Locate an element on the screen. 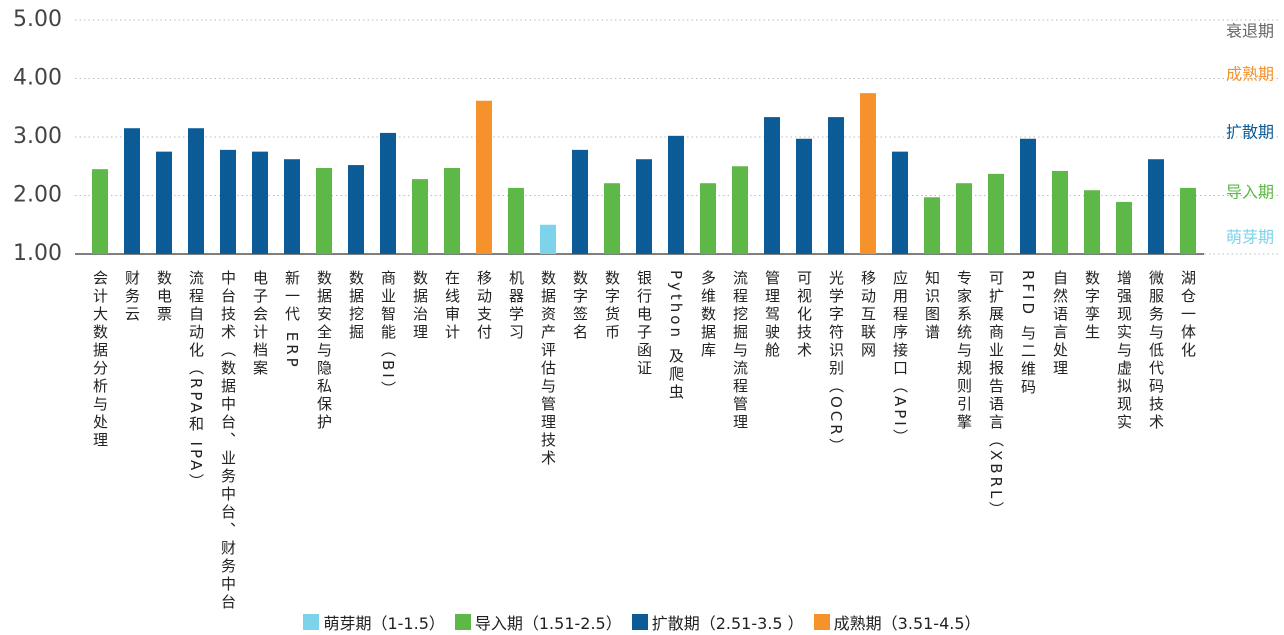 The height and width of the screenshot is (635, 1284). x-tick-label: RFID 与二维码 is located at coordinates (1028, 333).